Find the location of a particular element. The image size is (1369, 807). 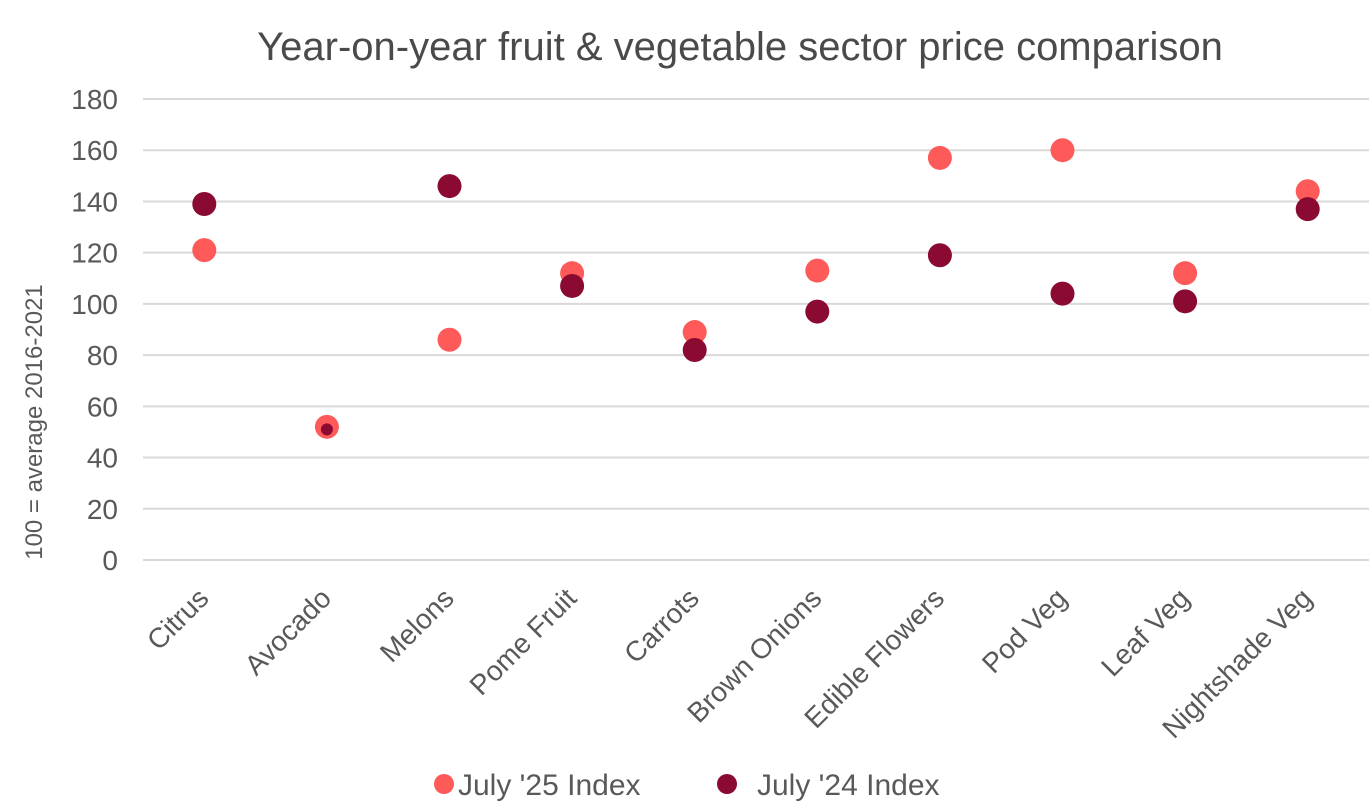

x-category-label: Citrus is located at coordinates (178, 619).